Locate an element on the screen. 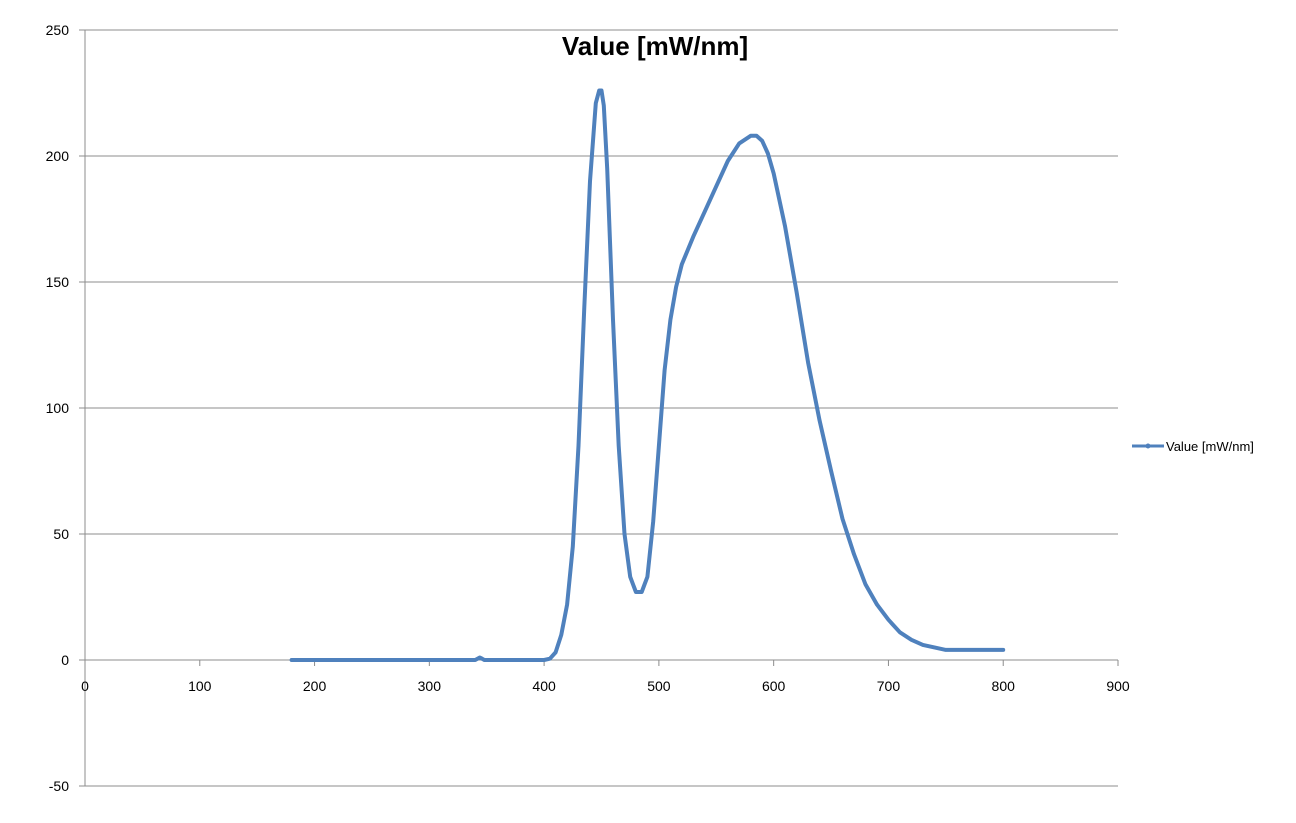  y-tick-label: -50 is located at coordinates (59, 786).